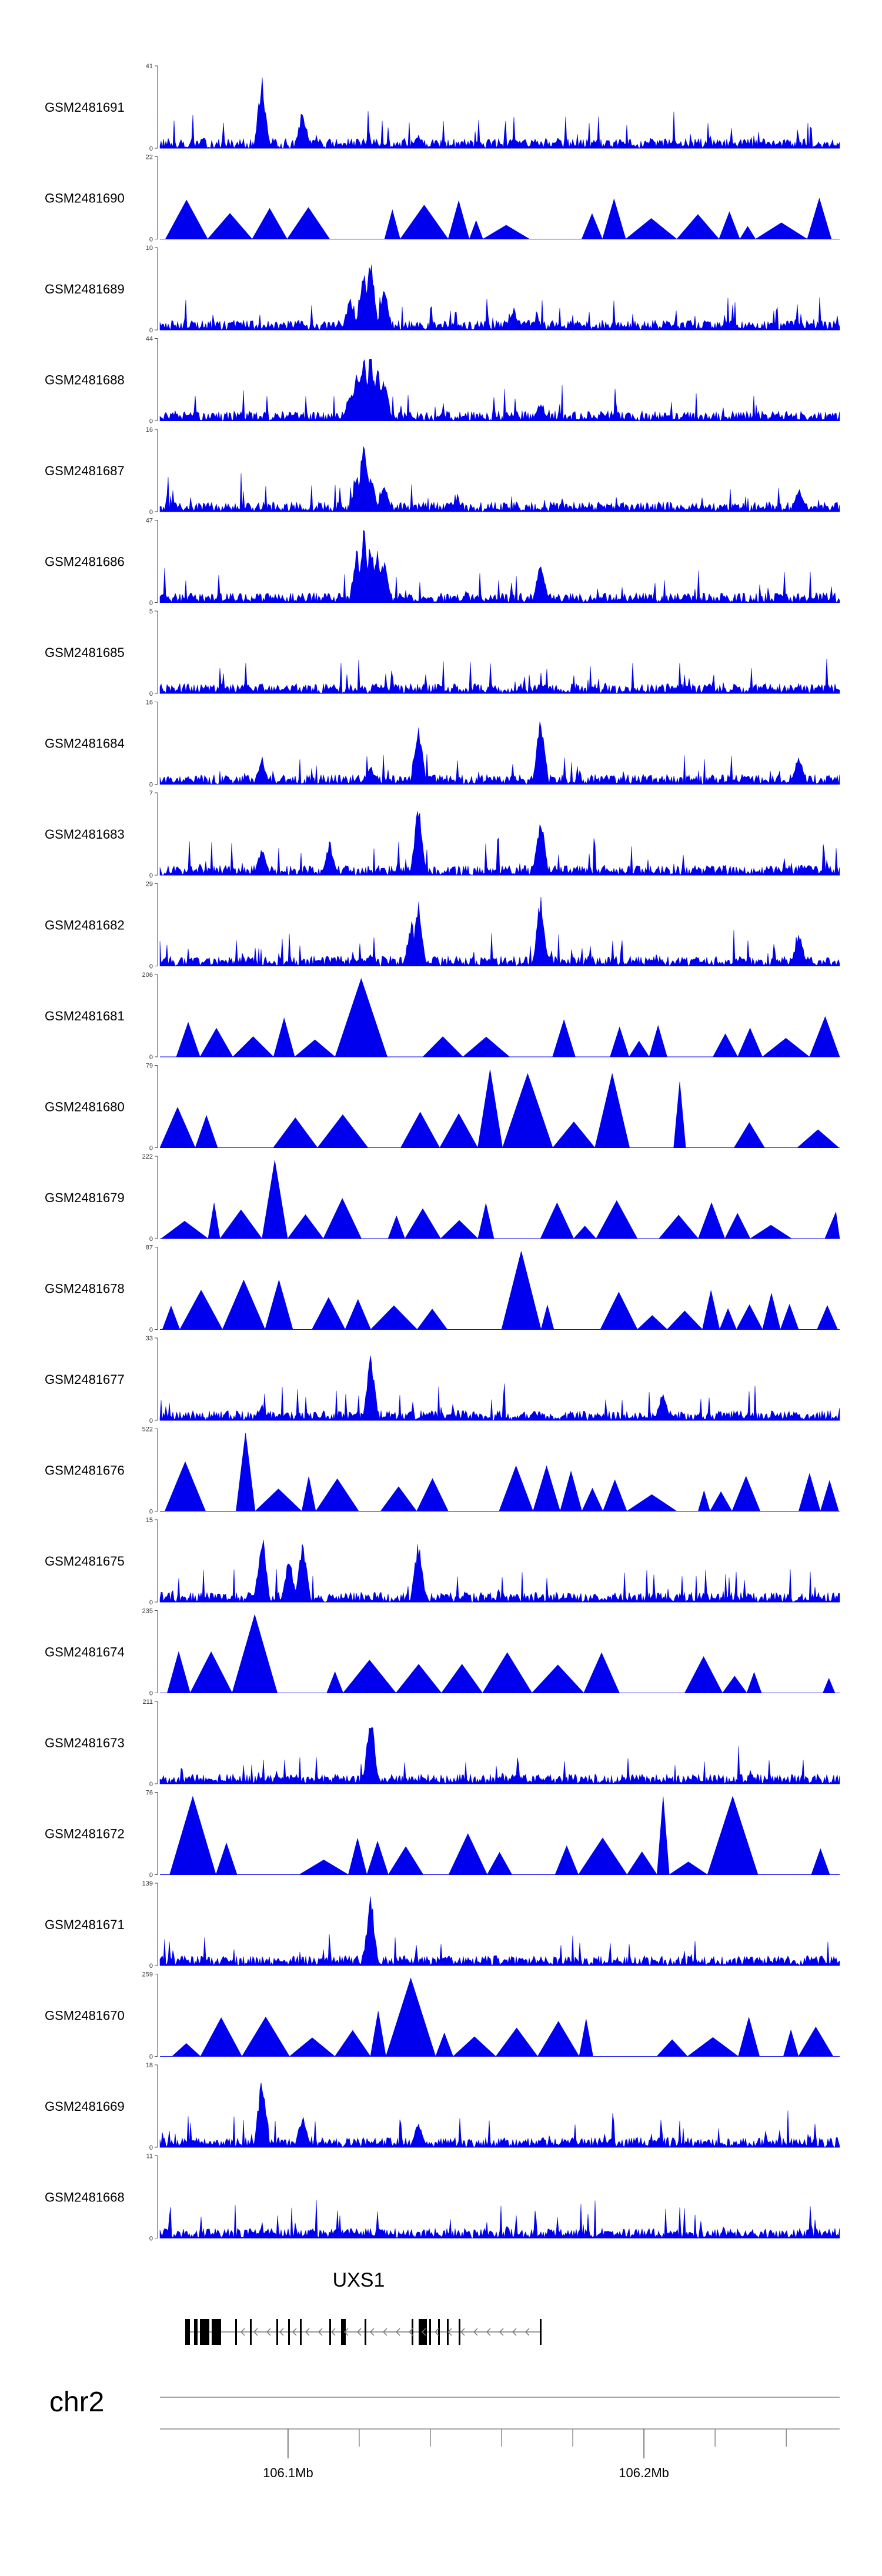  Describe the element at coordinates (85, 1289) in the screenshot. I see `track-label: GSM2481678` at that location.